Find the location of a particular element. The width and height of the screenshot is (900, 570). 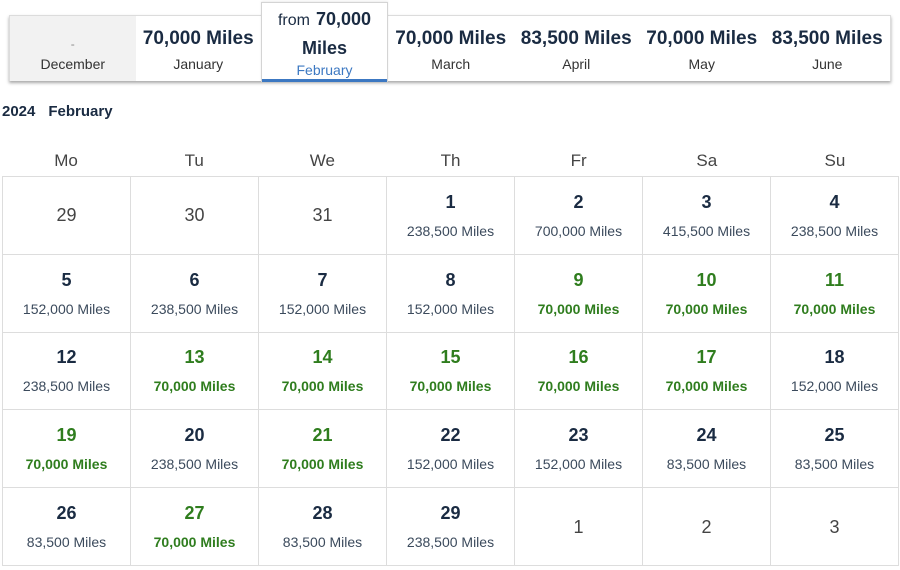

day-number: 8 is located at coordinates (450, 279).